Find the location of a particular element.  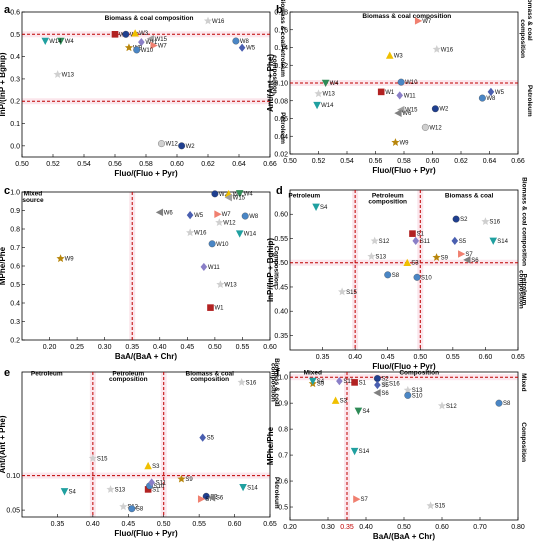

y-tick-label: 0.16 is located at coordinates (281, 30).